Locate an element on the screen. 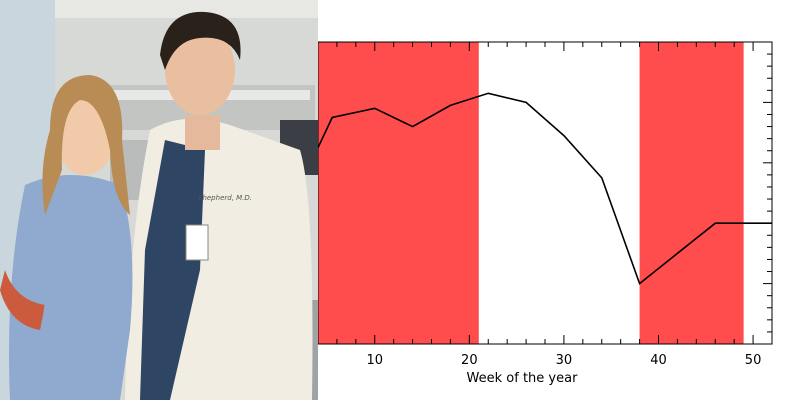 This screenshot has height=404, width=800. x-tick-label: 50 is located at coordinates (753, 360).